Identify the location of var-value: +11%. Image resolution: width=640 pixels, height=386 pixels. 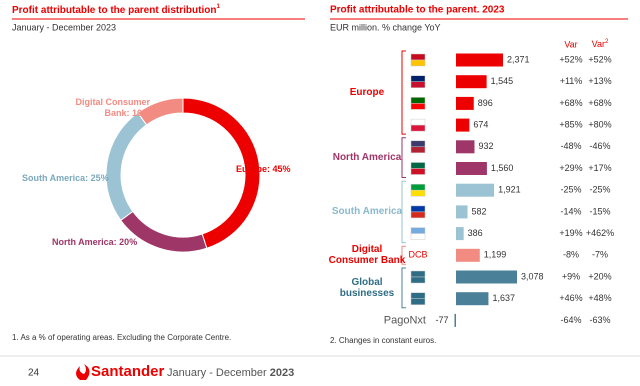
(571, 81).